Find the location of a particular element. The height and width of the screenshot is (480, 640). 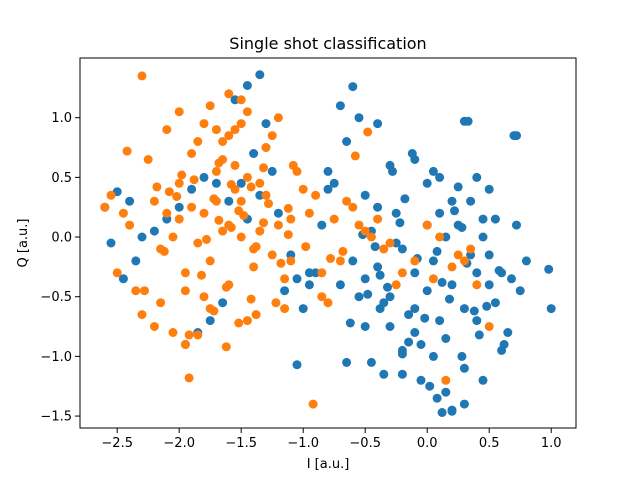

y-axis-label: Q [a.u.] is located at coordinates (23, 243).